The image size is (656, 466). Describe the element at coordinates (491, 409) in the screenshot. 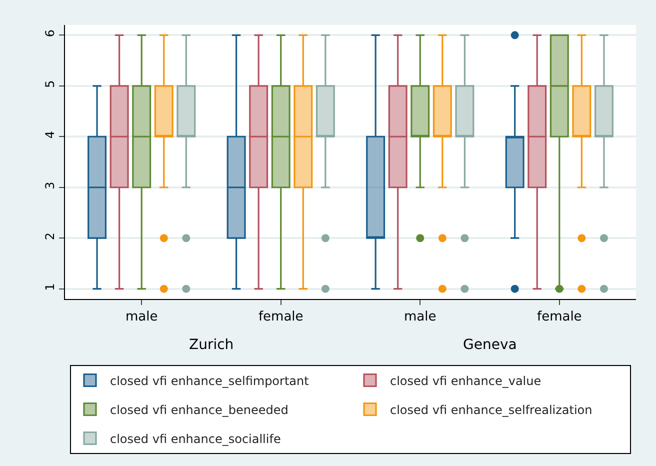

I see `legend-label: closed vfi enhance_selfrealization` at that location.